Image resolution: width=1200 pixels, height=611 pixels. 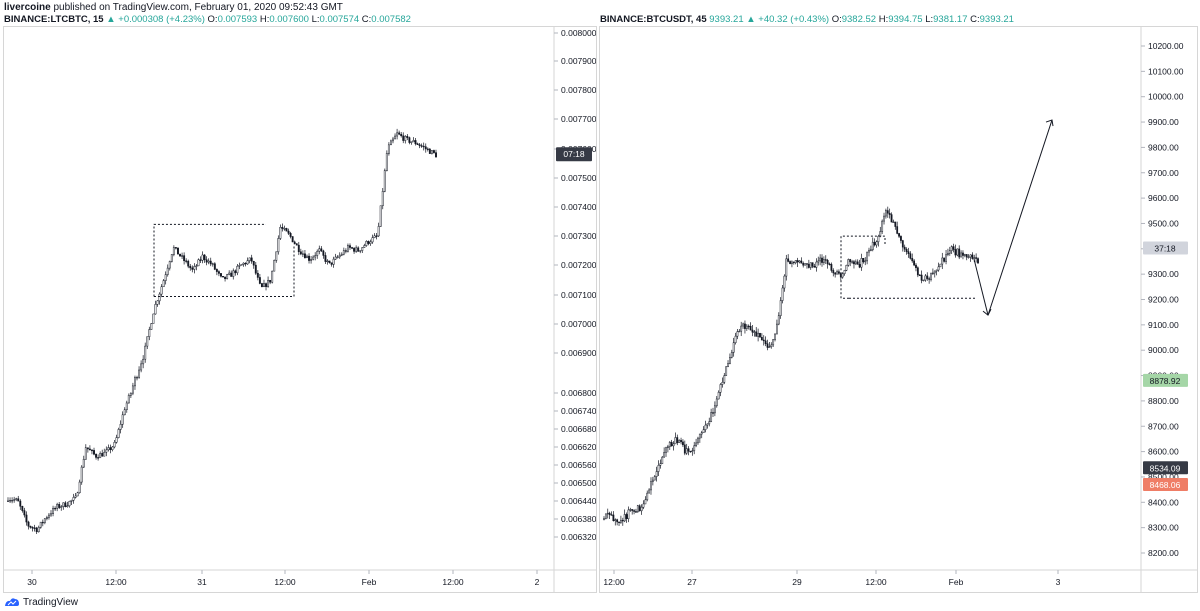 What do you see at coordinates (369, 582) in the screenshot?
I see `x-tick-label: Feb` at bounding box center [369, 582].